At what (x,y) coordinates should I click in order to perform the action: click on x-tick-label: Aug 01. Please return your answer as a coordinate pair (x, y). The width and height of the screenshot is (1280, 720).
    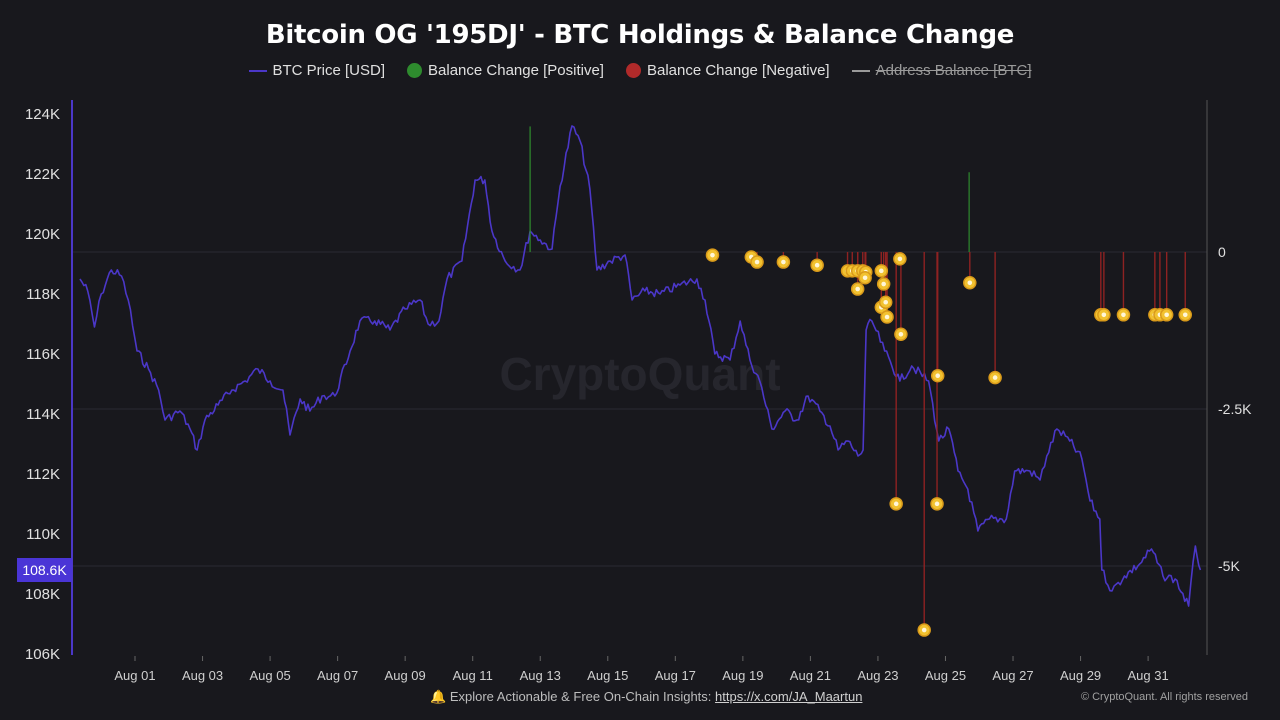
    Looking at the image, I should click on (134, 675).